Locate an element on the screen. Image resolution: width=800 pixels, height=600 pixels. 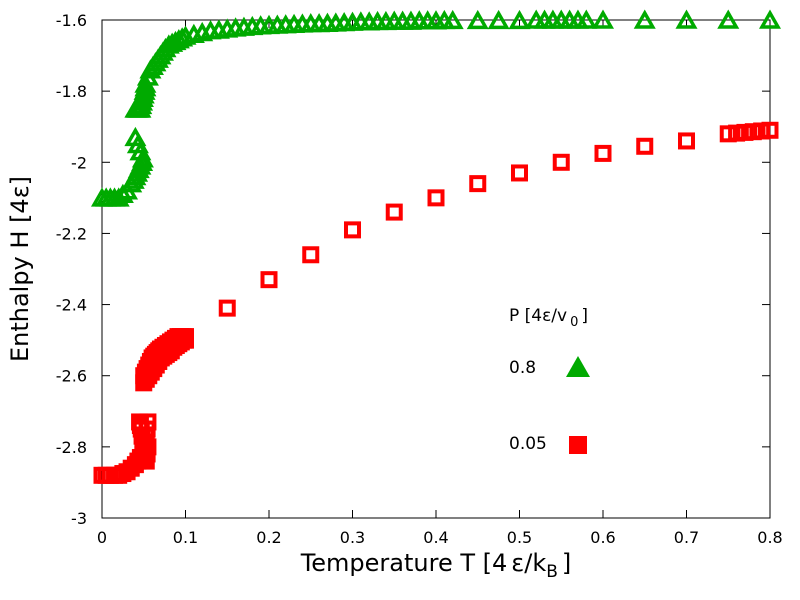
x-tick-label: 0.4 is located at coordinates (435, 537).